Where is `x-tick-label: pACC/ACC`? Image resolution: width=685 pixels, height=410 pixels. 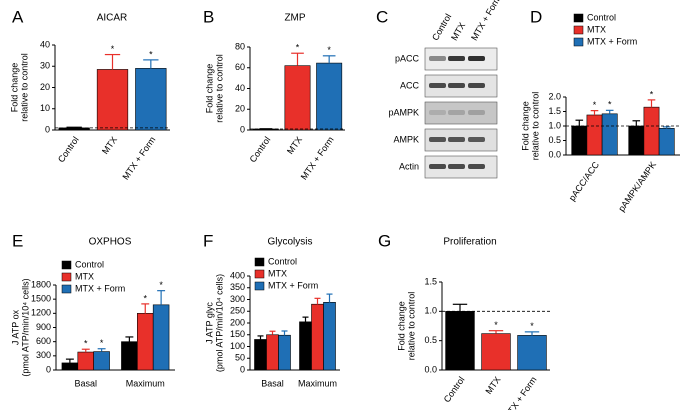 x-tick-label: pACC/ACC is located at coordinates (584, 180).